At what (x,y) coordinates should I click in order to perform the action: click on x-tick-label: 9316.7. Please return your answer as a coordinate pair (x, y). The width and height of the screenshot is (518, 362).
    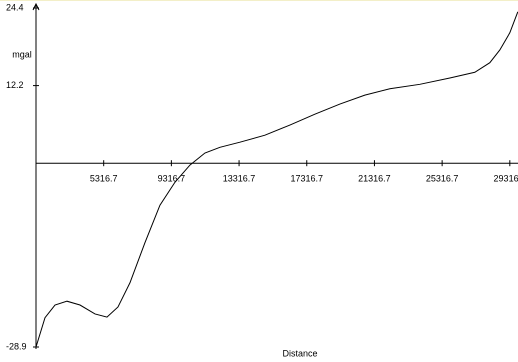
    Looking at the image, I should click on (172, 179).